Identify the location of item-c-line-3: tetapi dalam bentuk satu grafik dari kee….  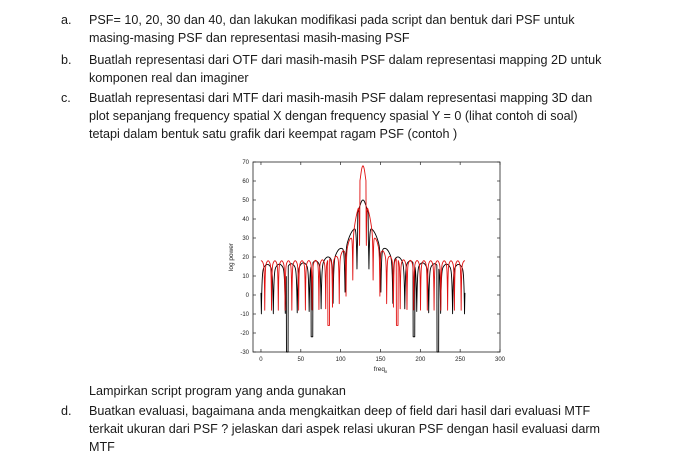
(273, 134).